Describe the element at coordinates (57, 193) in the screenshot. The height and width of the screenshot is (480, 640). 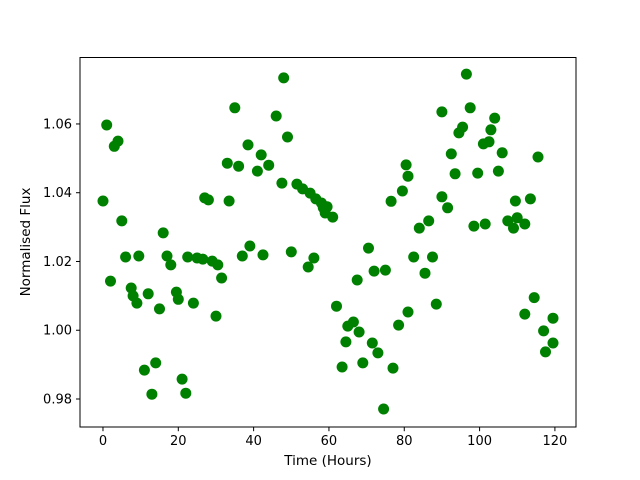
I see `y-tick-label: 1.04` at that location.